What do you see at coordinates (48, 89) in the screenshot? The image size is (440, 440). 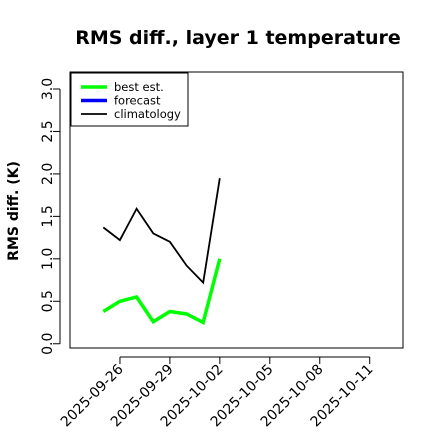 I see `y-tick-label: 3.0` at bounding box center [48, 89].